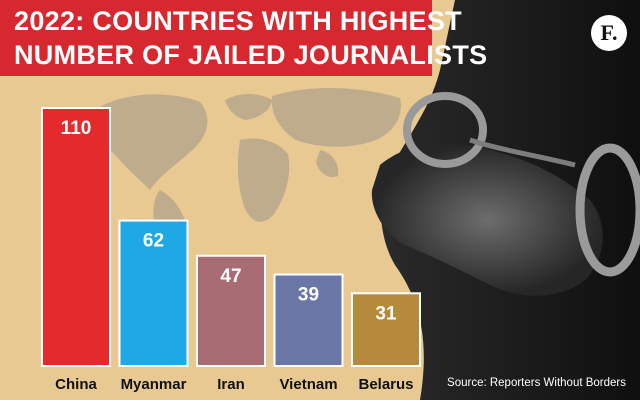  I want to click on category-label-vietnam: Vietnam, so click(308, 384).